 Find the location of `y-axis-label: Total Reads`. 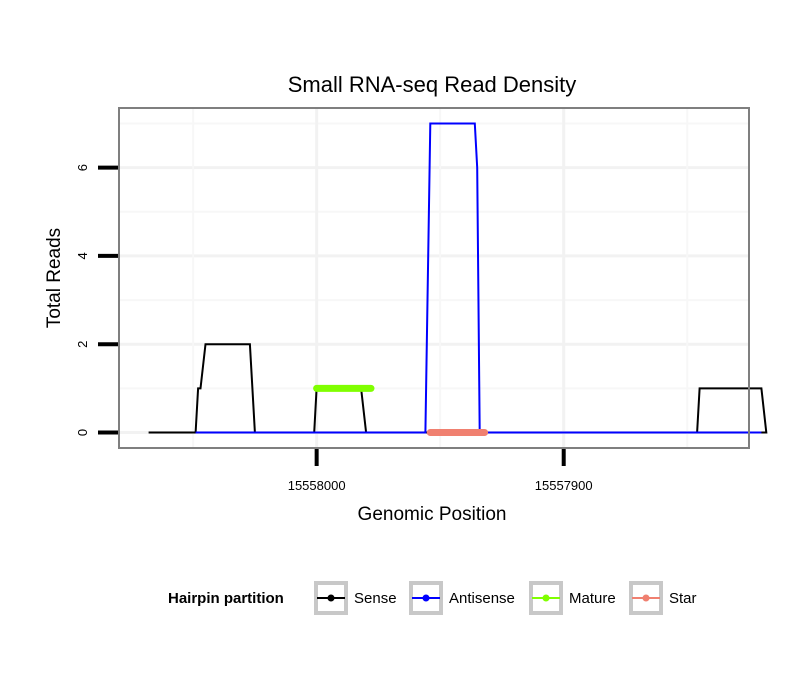

y-axis-label: Total Reads is located at coordinates (54, 278).